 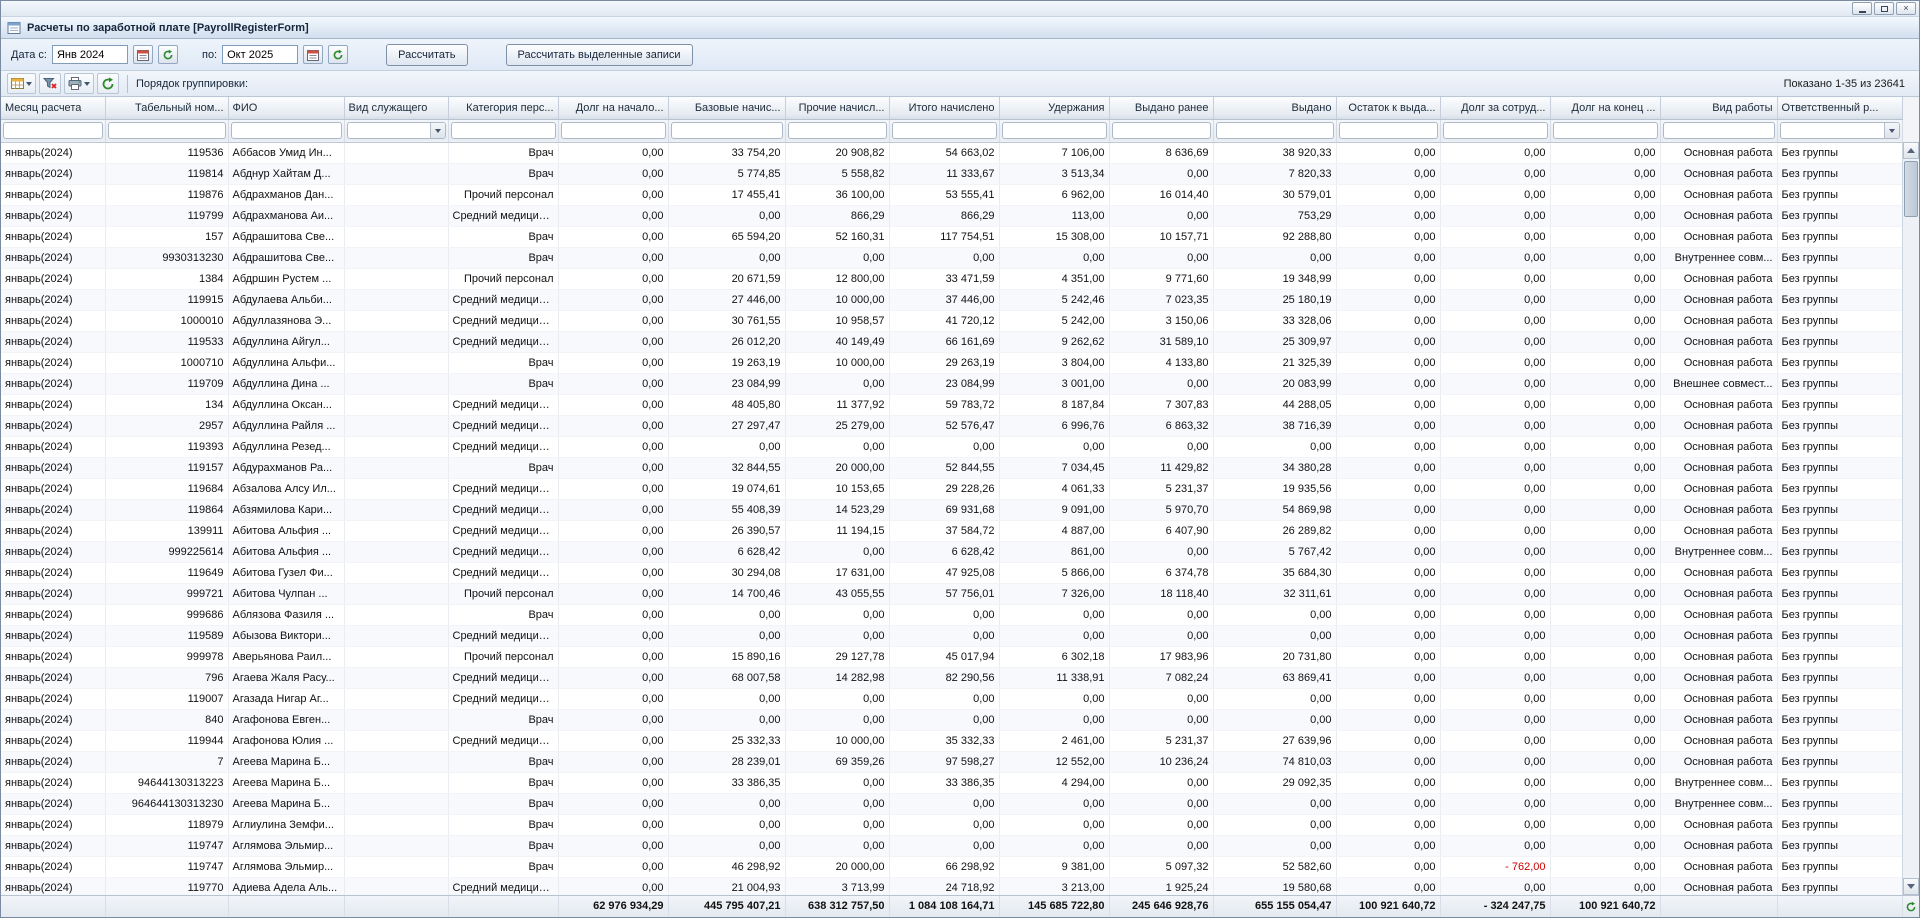 I want to click on cell-base_accr: 46 298,92, so click(x=727, y=867).